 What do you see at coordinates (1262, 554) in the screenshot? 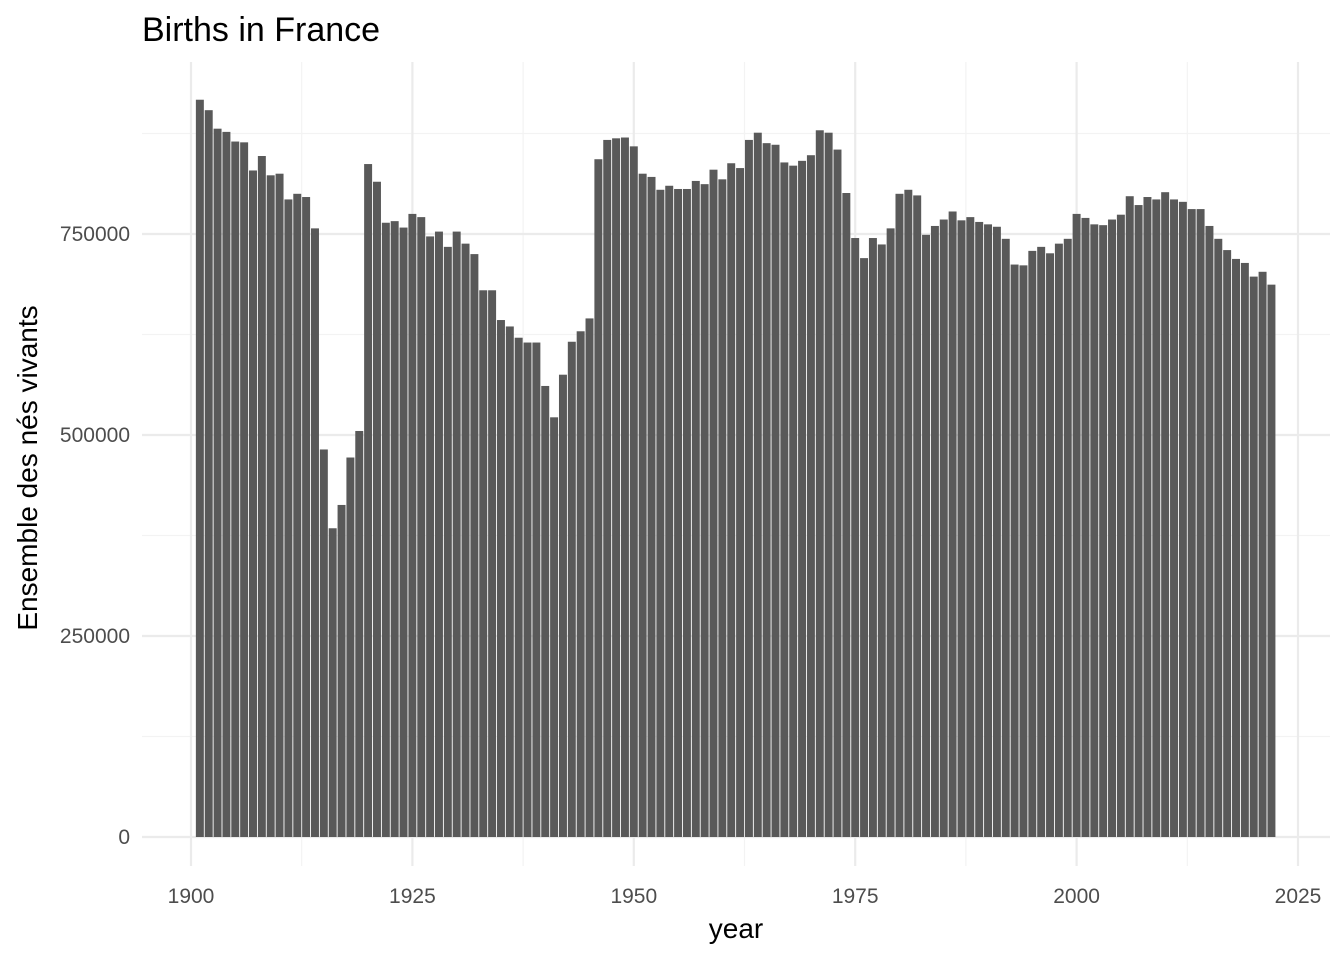
I see `bar-2021` at bounding box center [1262, 554].